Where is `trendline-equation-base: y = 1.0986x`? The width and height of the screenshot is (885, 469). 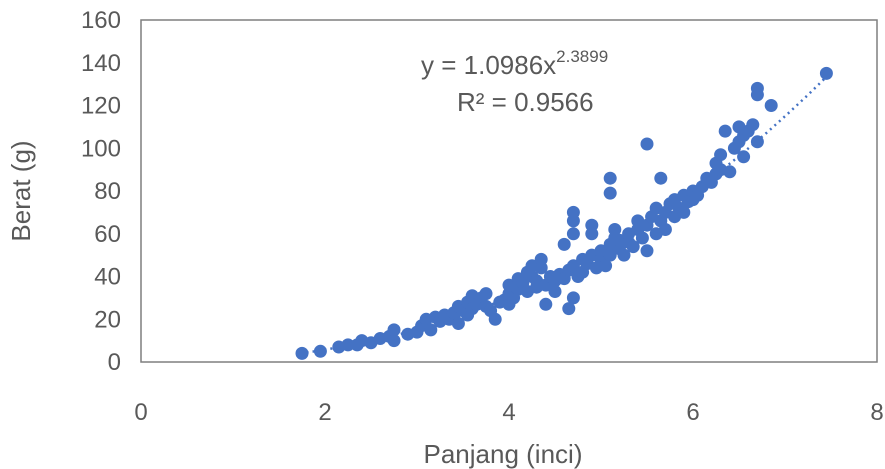 trendline-equation-base: y = 1.0986x is located at coordinates (488, 65).